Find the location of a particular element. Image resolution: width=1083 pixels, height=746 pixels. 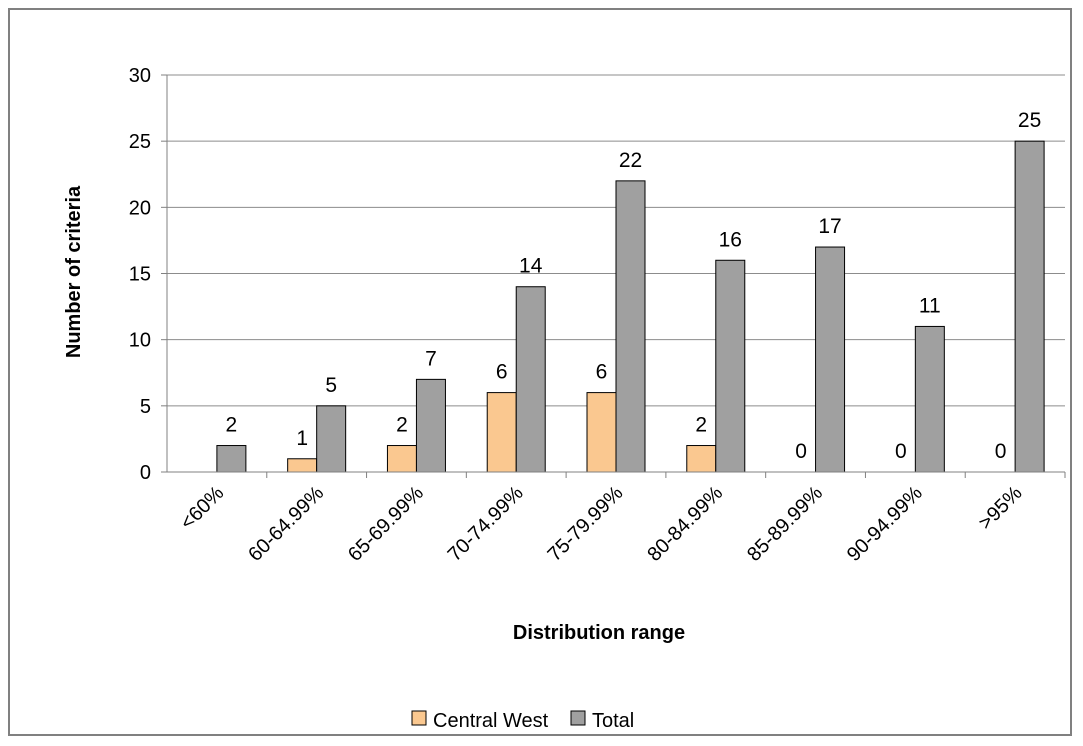

y-tick-label: 30 is located at coordinates (140, 76).